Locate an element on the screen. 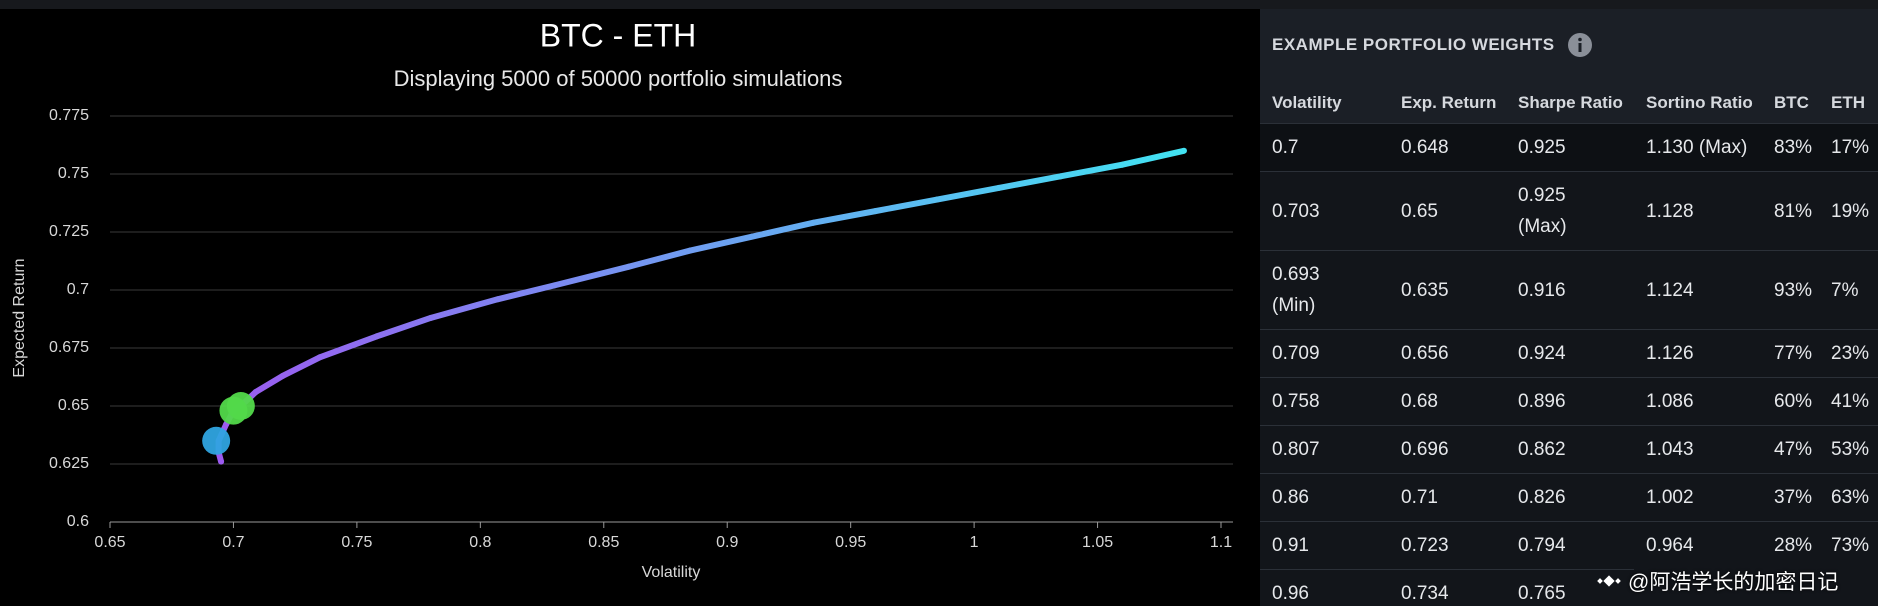  y-tick-label: 0.675 is located at coordinates (69, 347).